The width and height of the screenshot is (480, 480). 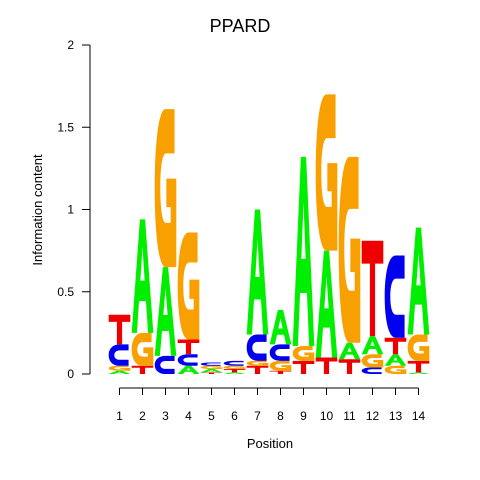 I want to click on y-tick-label: 0.5, so click(x=65, y=292).